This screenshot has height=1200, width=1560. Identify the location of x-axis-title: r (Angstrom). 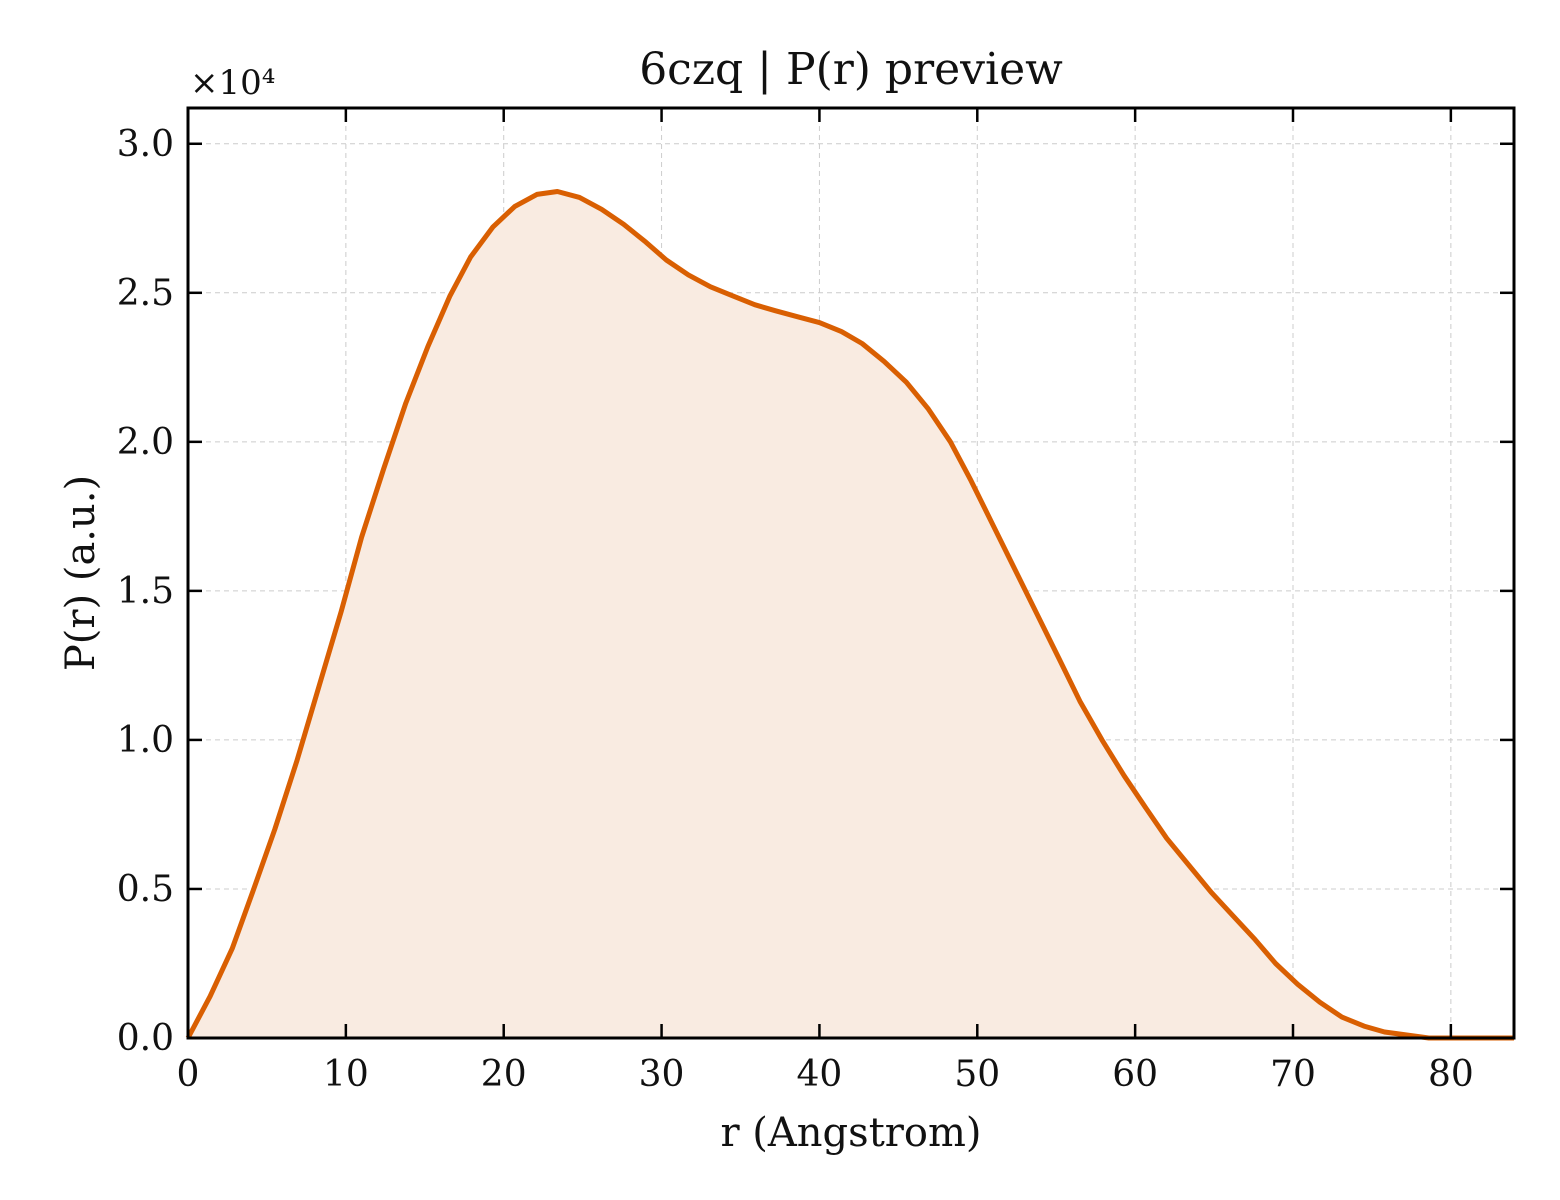
(850, 1133).